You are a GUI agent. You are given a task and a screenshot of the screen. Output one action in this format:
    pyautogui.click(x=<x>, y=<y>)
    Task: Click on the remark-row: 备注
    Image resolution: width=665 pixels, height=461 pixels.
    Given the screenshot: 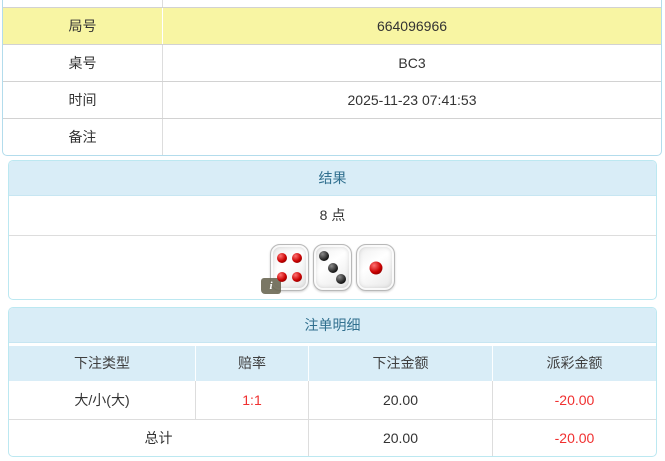 What is the action you would take?
    pyautogui.click(x=332, y=137)
    